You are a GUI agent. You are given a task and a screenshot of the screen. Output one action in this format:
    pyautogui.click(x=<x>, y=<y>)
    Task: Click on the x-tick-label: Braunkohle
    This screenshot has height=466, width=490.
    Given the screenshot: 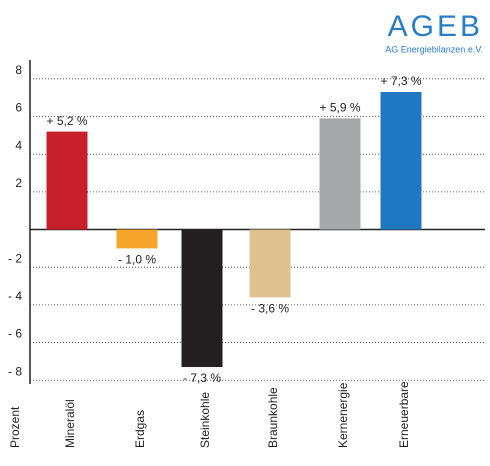 What is the action you would take?
    pyautogui.click(x=273, y=417)
    